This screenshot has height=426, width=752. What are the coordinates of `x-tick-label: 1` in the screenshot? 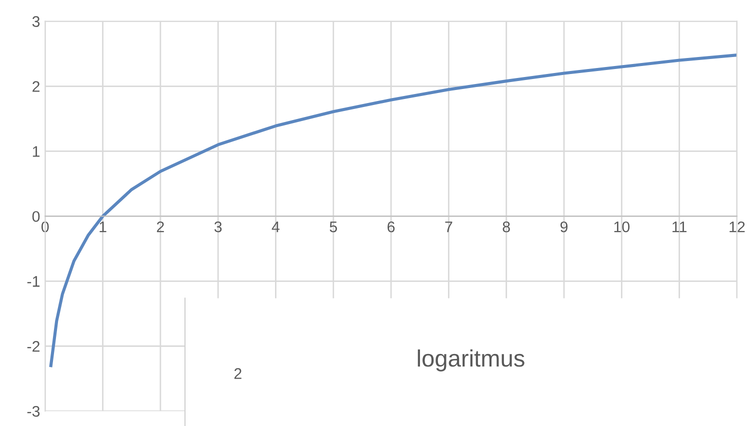 It's located at (103, 227).